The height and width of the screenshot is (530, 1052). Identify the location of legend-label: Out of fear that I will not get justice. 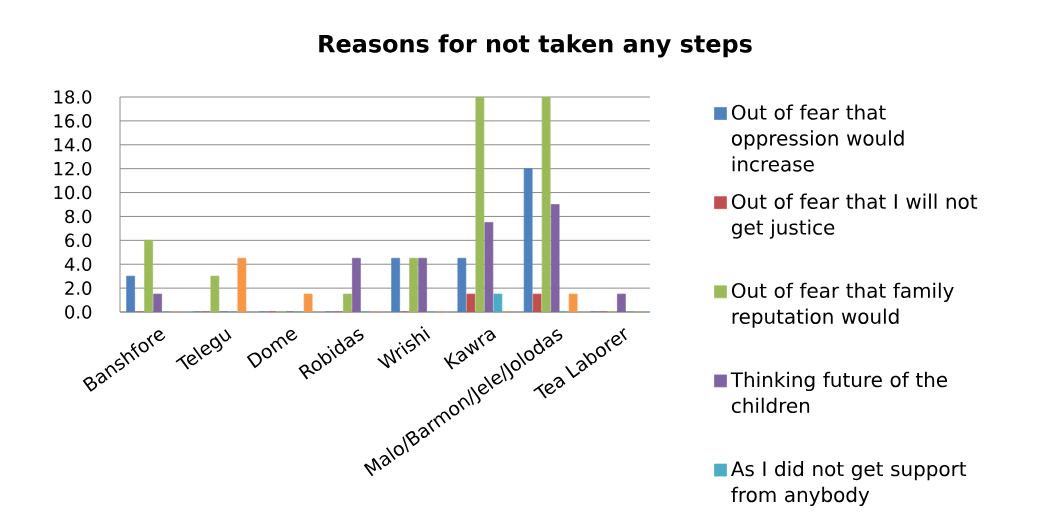
(854, 216).